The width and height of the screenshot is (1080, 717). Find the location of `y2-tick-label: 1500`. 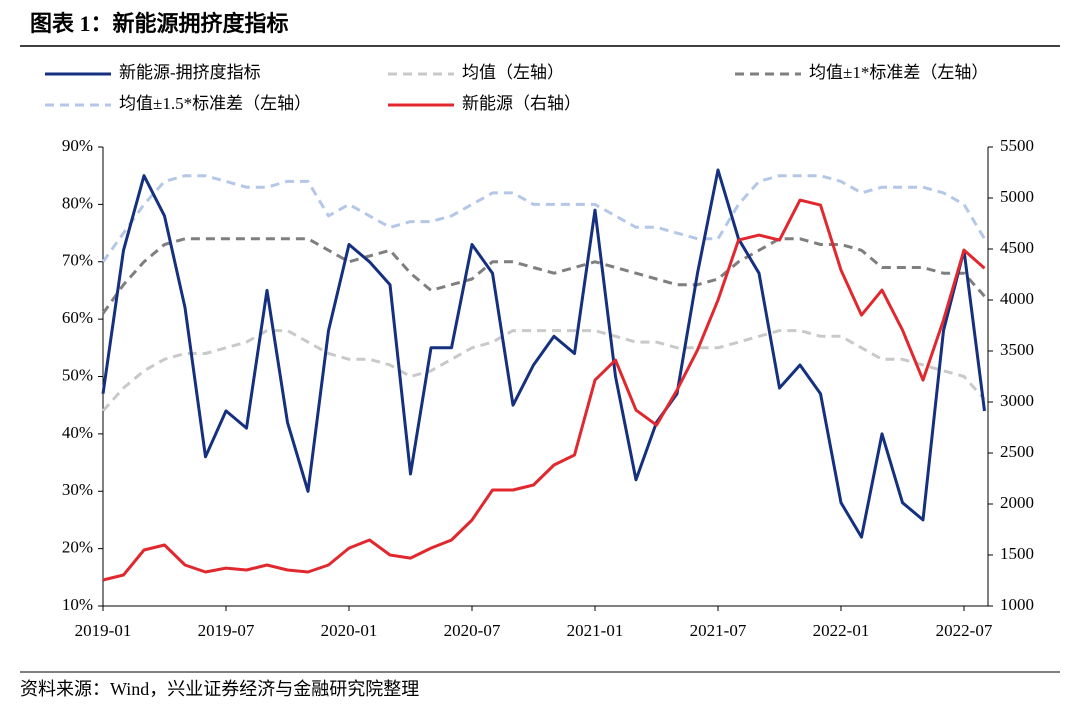

y2-tick-label: 1500 is located at coordinates (1017, 553).